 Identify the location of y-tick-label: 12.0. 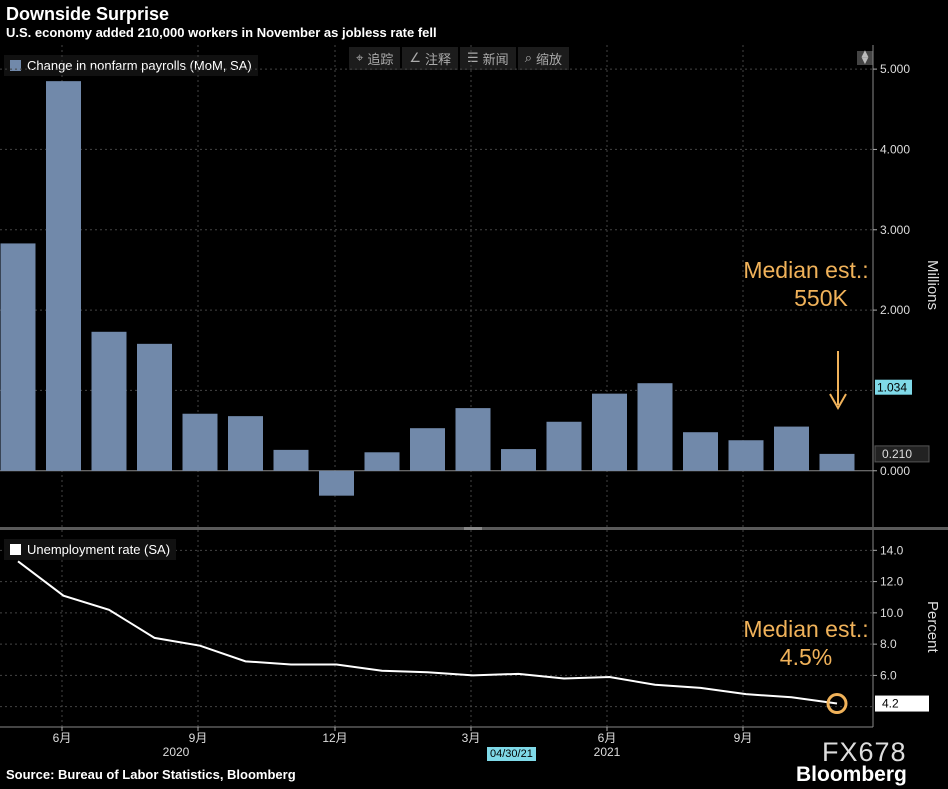
(892, 582).